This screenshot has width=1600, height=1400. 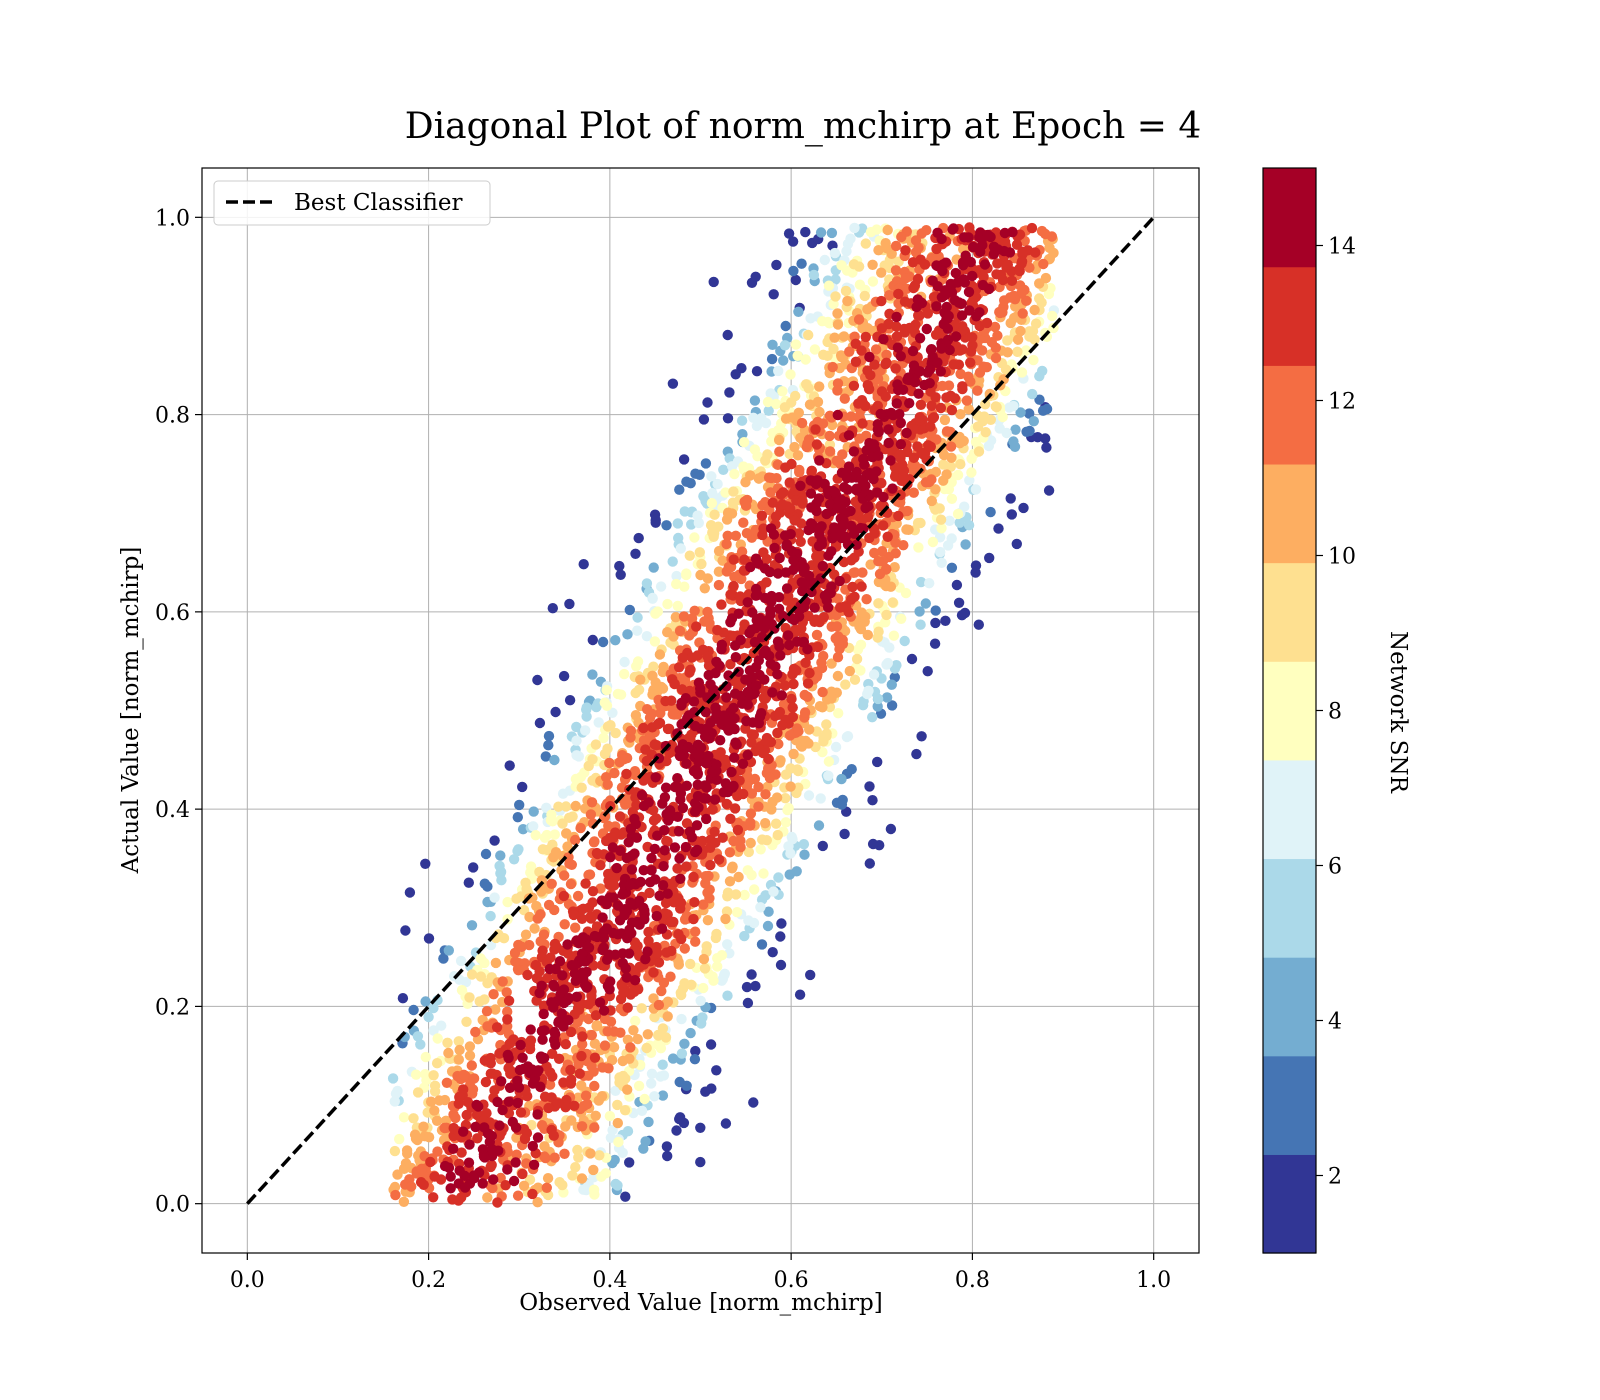 What do you see at coordinates (1342, 247) in the screenshot?
I see `colorbar-tick-label: 14` at bounding box center [1342, 247].